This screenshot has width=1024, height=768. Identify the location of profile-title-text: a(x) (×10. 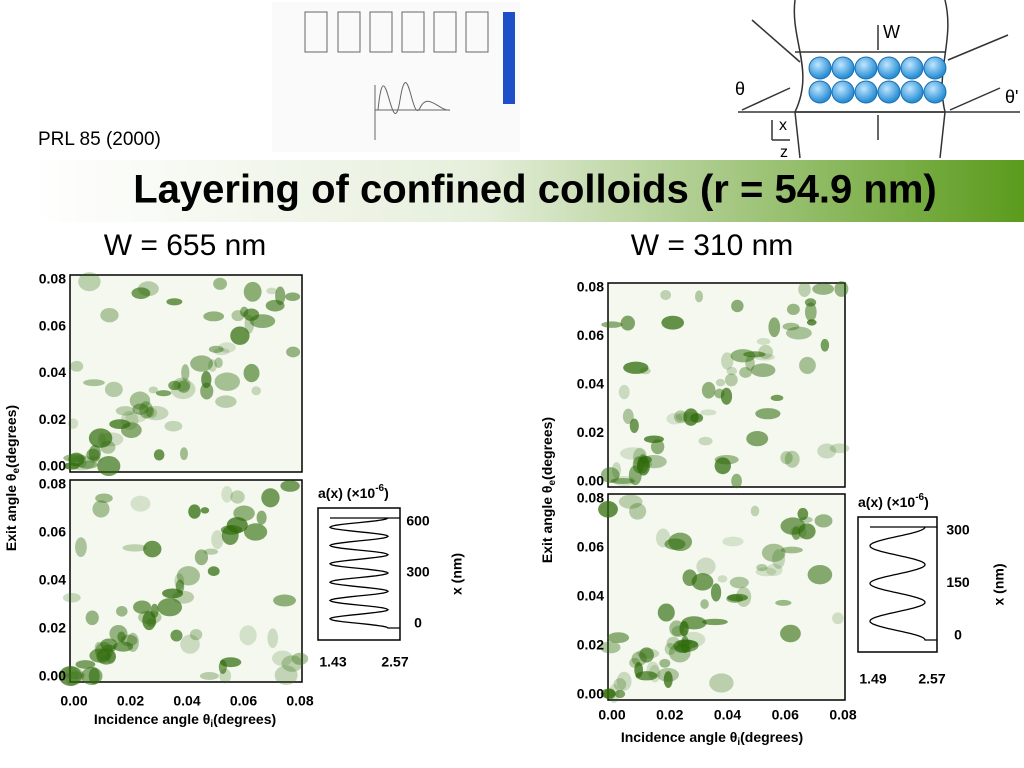
(346, 493).